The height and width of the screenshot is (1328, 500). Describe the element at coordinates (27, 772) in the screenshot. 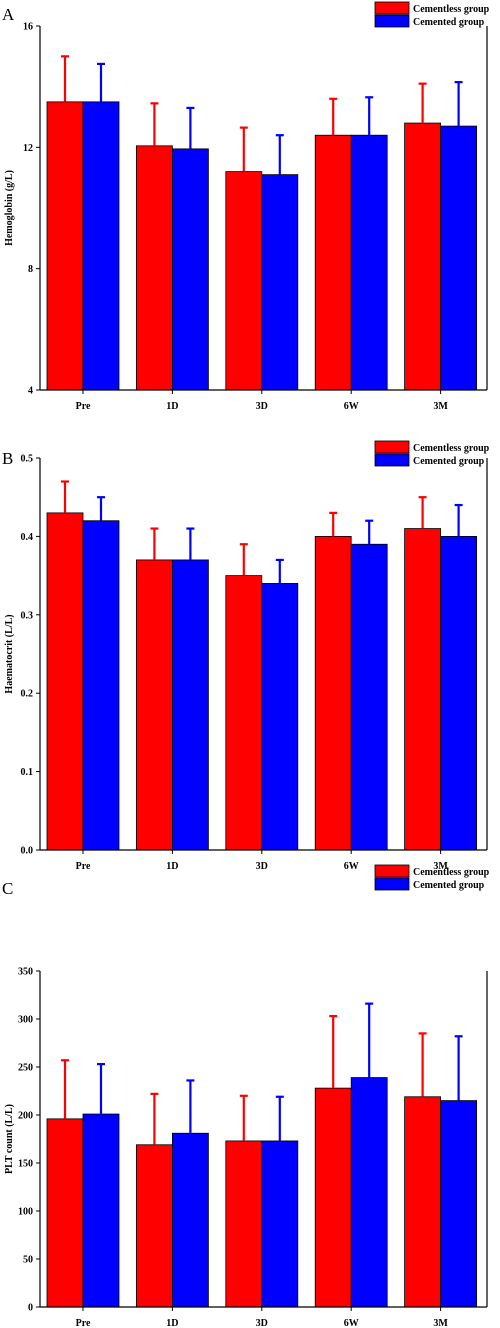

I see `y-tick-label: 0.1` at that location.